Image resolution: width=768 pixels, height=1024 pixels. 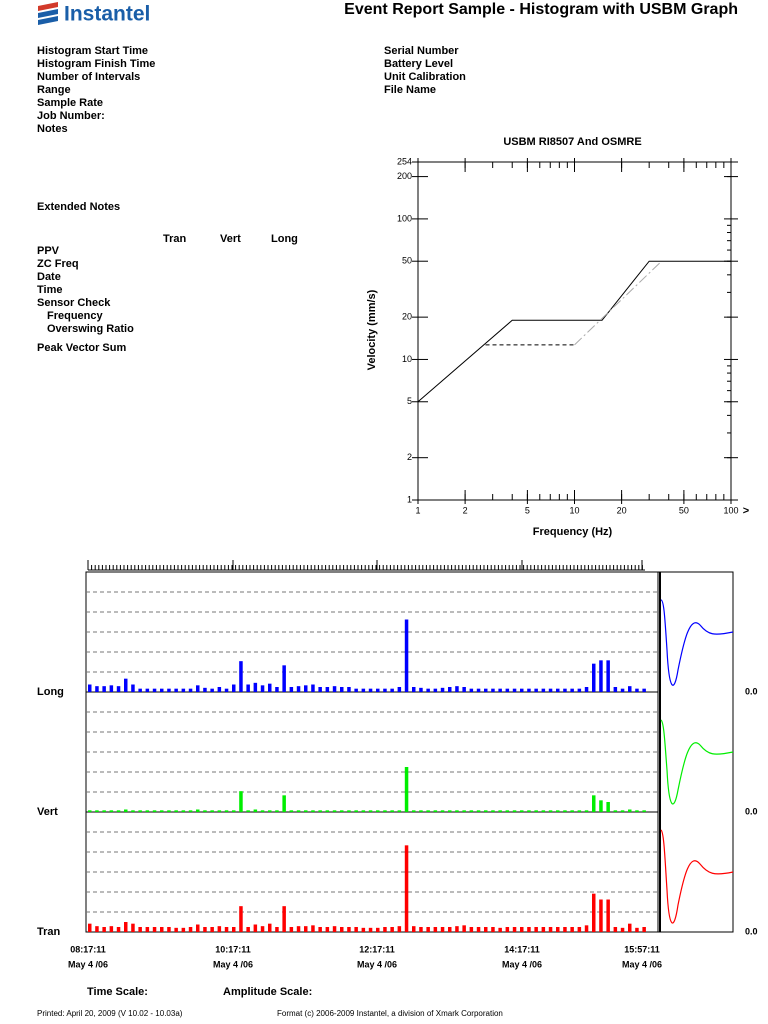 What do you see at coordinates (49, 277) in the screenshot?
I see `row-label: Date` at bounding box center [49, 277].